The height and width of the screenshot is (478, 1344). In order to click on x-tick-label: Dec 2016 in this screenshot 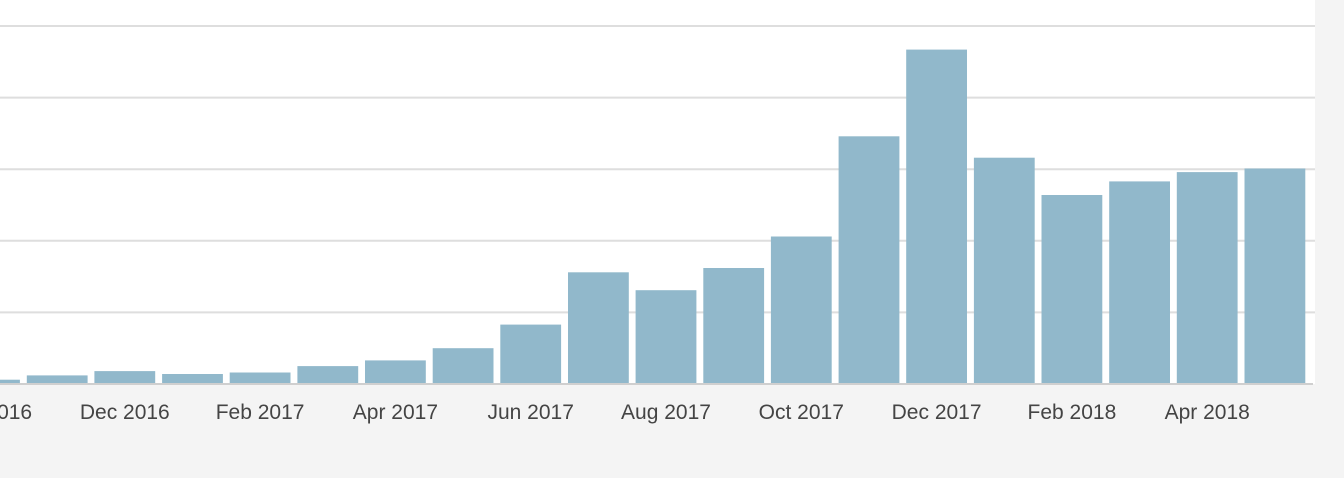, I will do `click(125, 412)`.